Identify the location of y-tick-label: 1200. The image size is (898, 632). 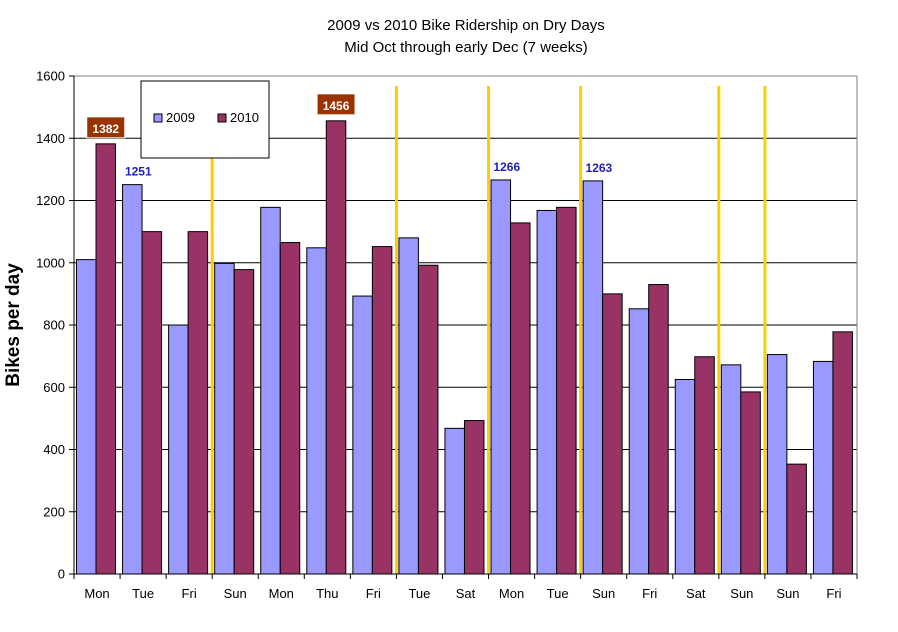
(50, 200).